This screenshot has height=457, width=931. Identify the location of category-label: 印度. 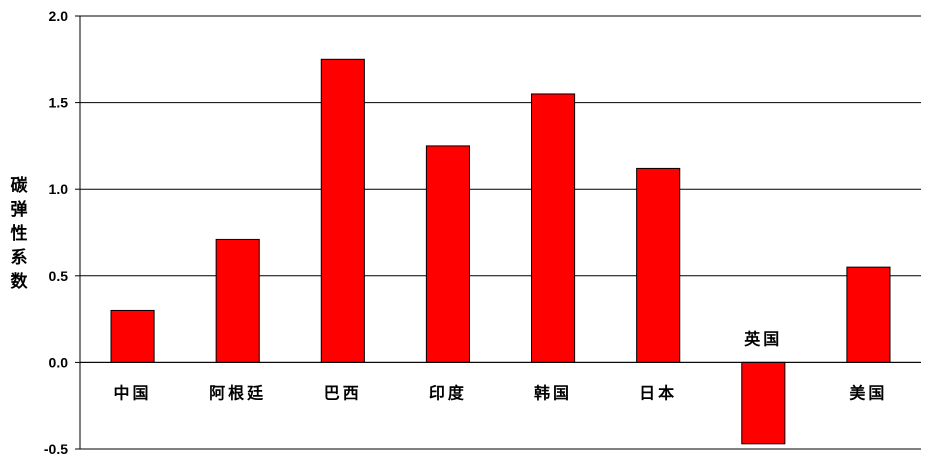
(448, 392).